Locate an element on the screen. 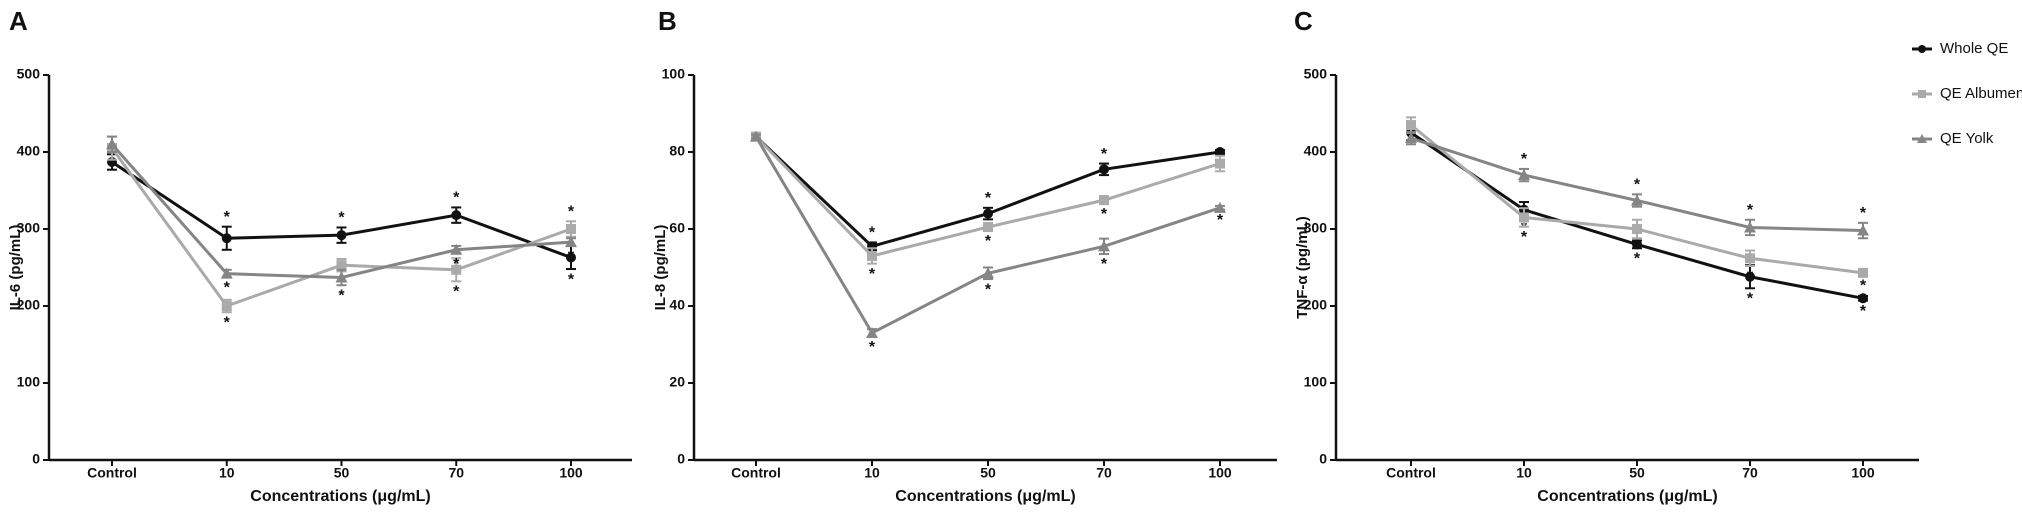  panel-label: B is located at coordinates (667, 21).